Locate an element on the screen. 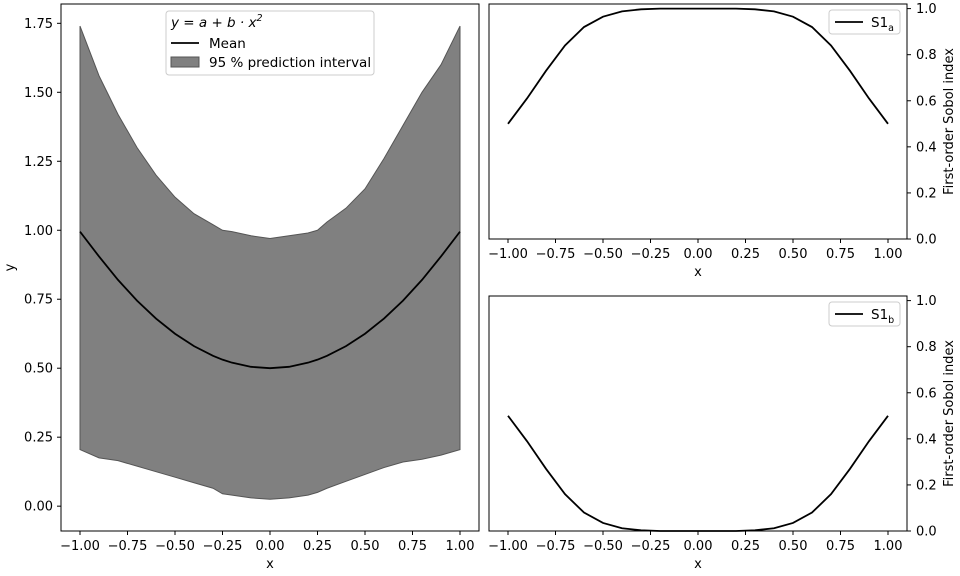  y-tick-label: 1.50 is located at coordinates (38, 93).